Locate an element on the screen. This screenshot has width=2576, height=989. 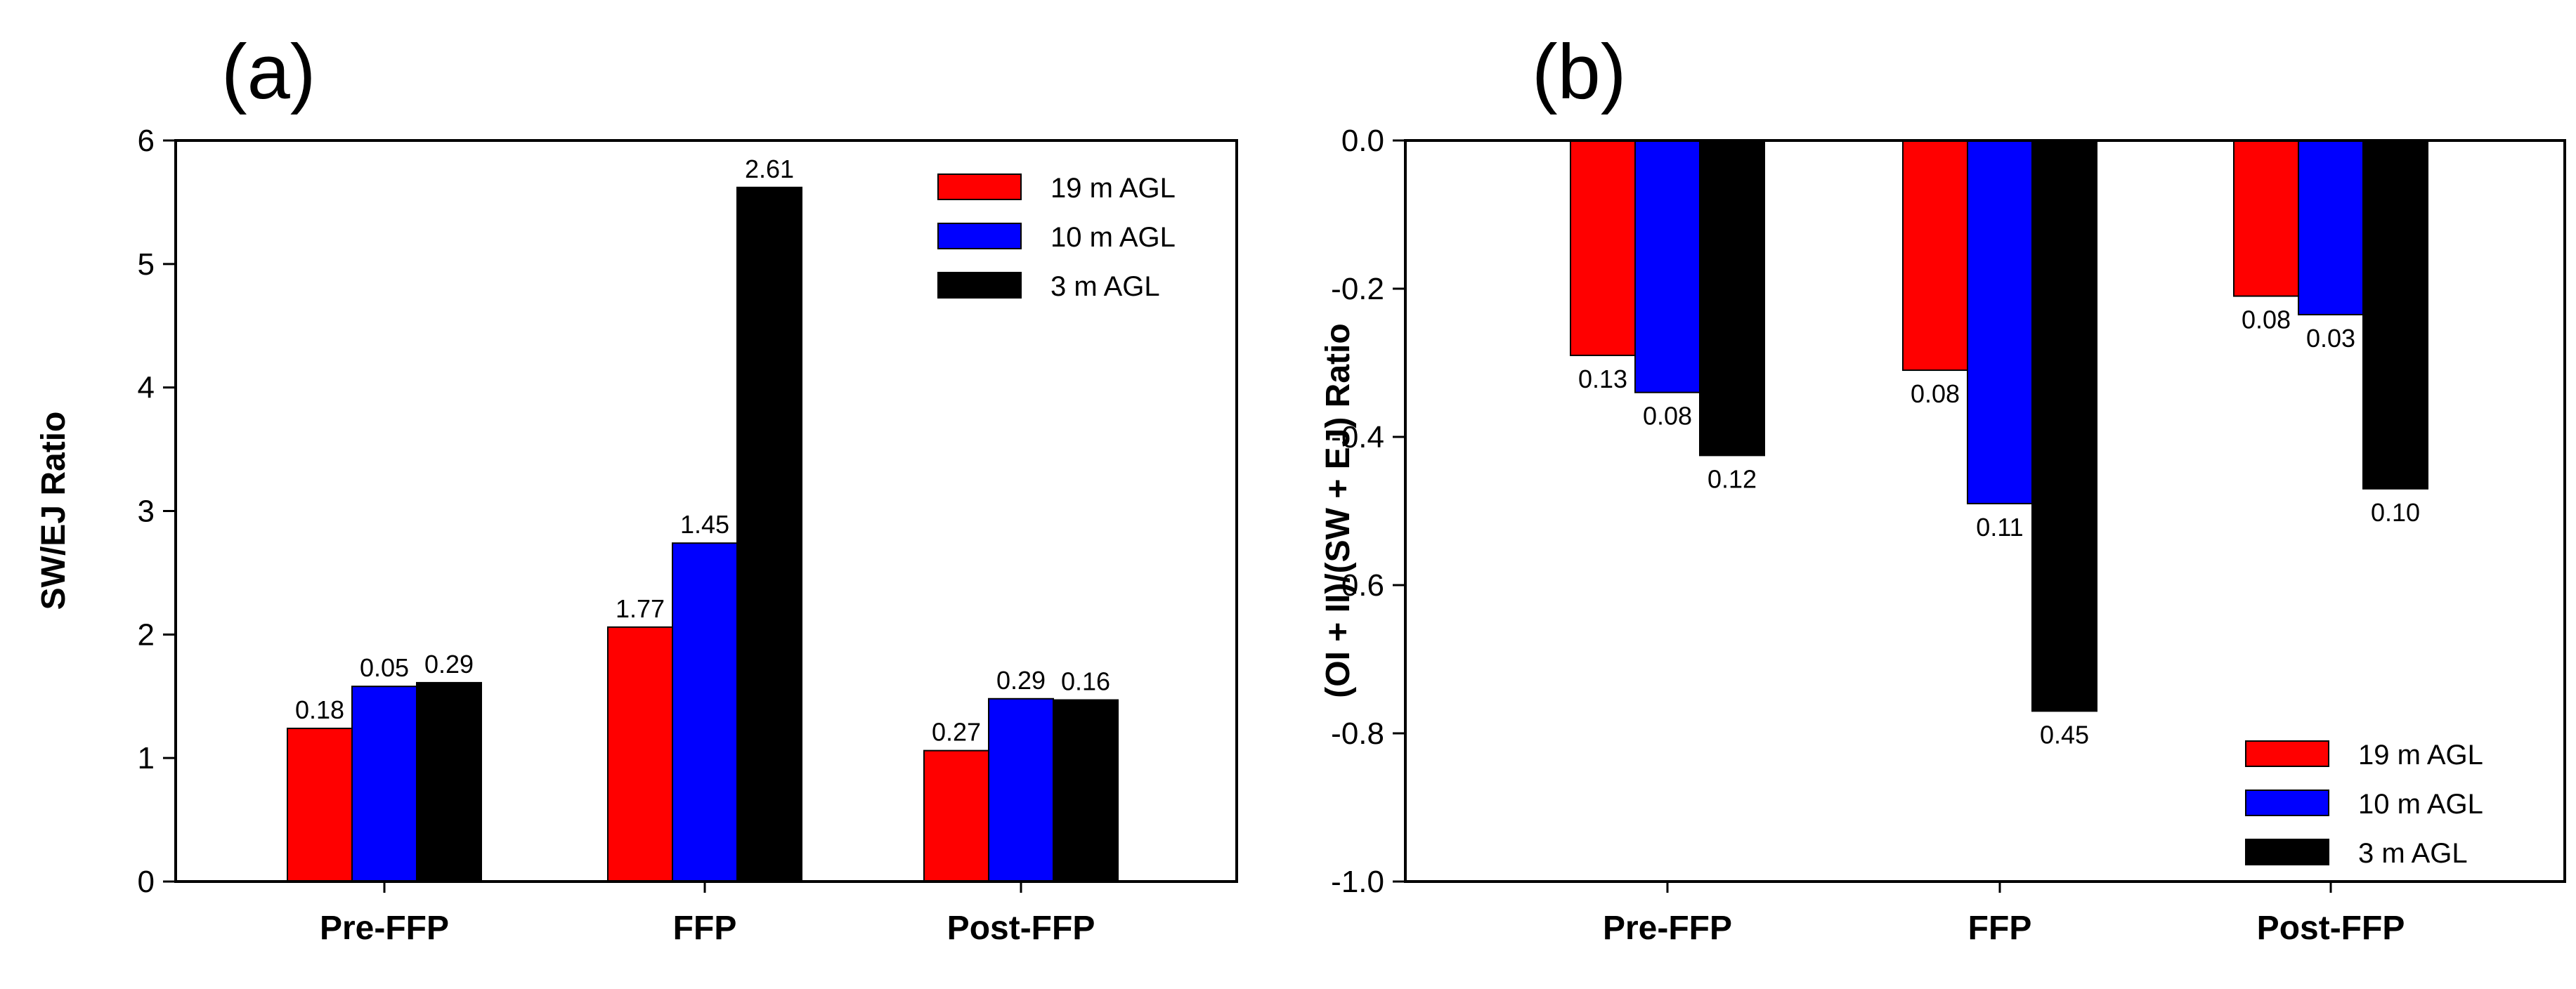
y-tick-label: 0.0 is located at coordinates (1362, 141).